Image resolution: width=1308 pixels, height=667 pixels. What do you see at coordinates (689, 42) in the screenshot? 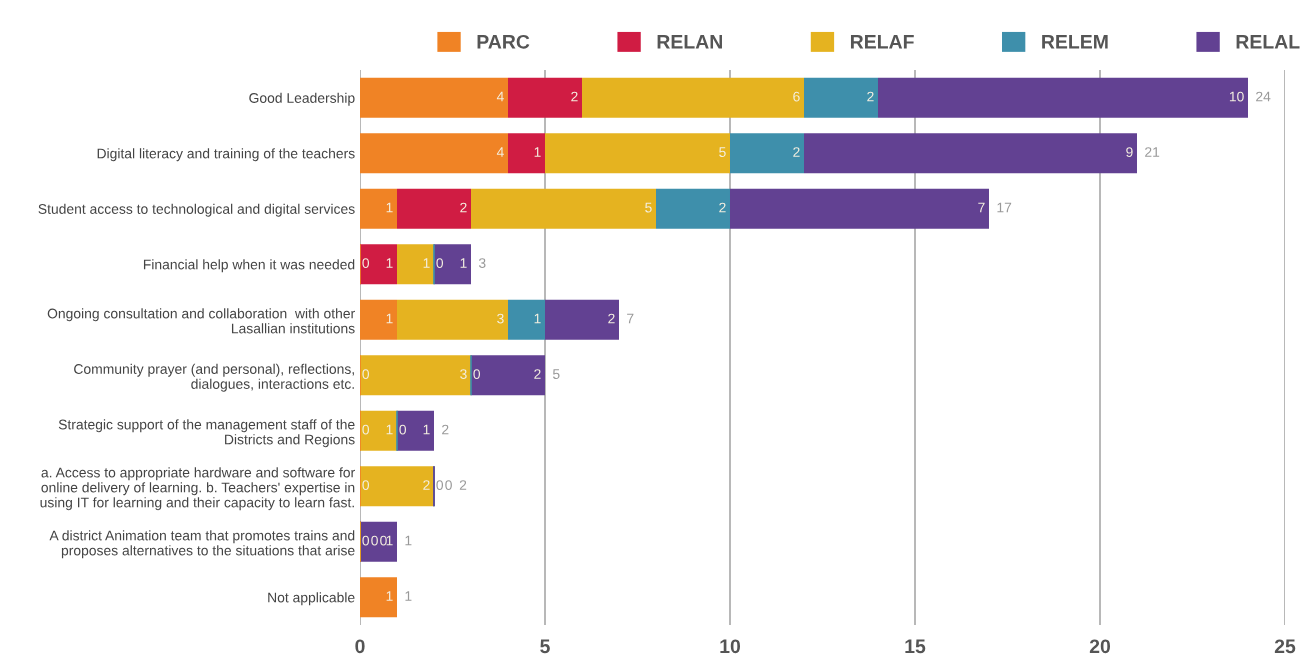
I see `legend-label: RELAN` at bounding box center [689, 42].